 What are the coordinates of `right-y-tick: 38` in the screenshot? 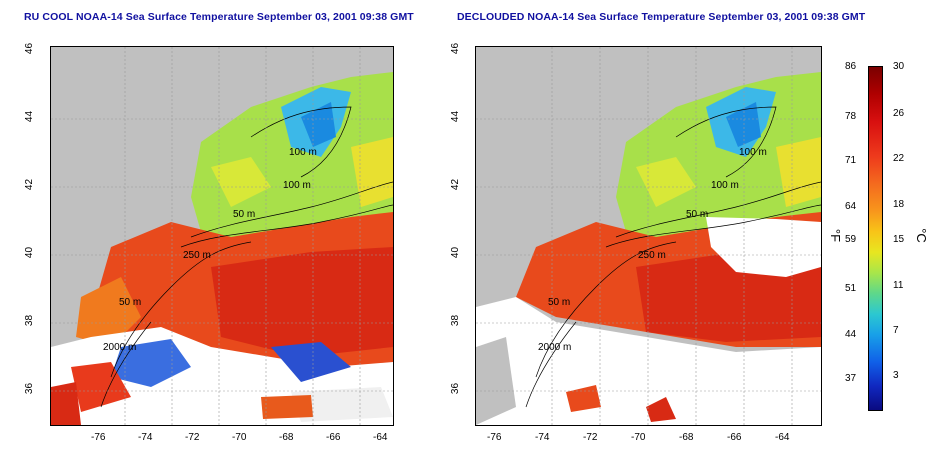 It's located at (456, 320).